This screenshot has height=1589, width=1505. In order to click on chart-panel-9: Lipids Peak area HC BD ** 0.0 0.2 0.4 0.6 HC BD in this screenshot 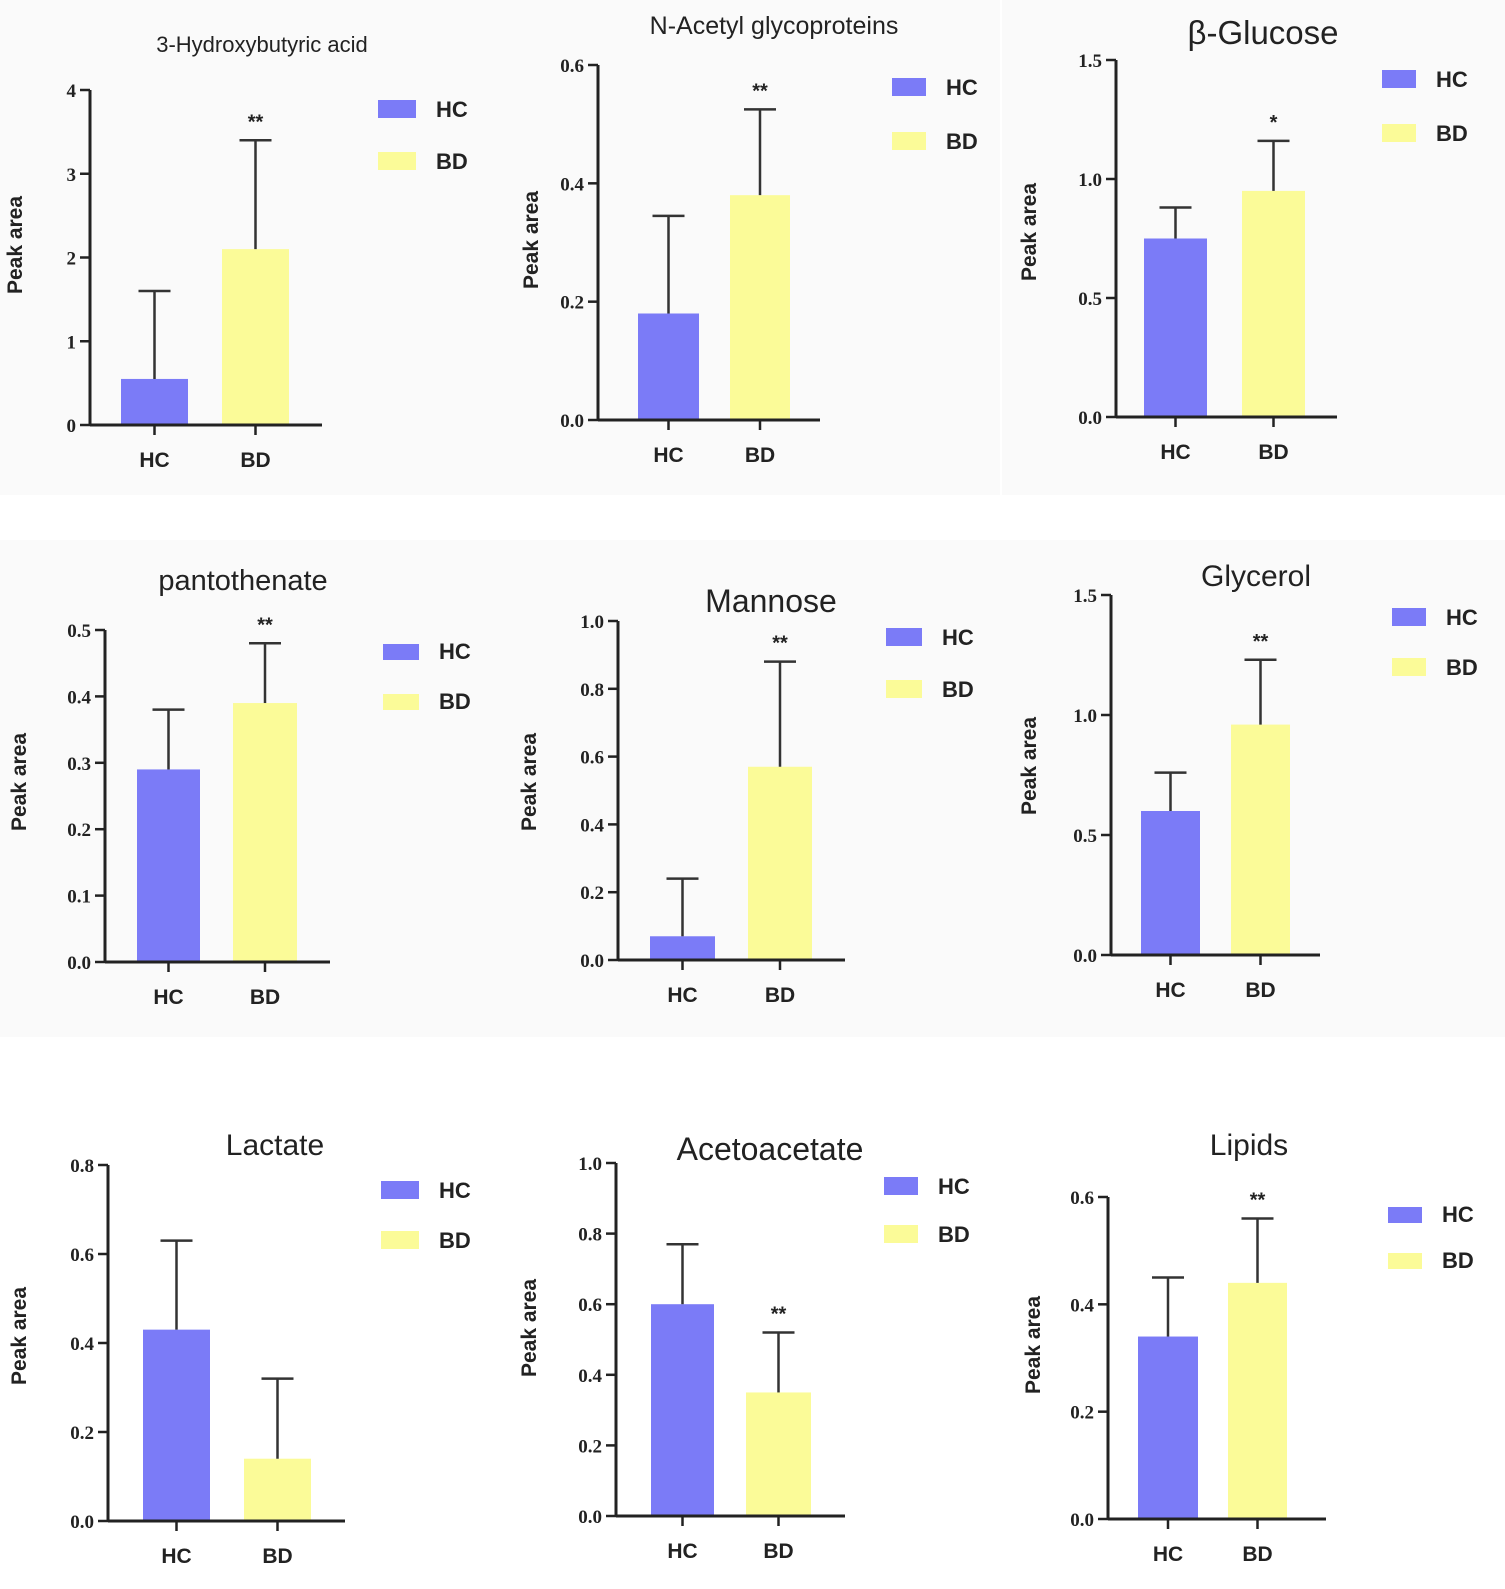, I will do `click(1248, 1347)`.